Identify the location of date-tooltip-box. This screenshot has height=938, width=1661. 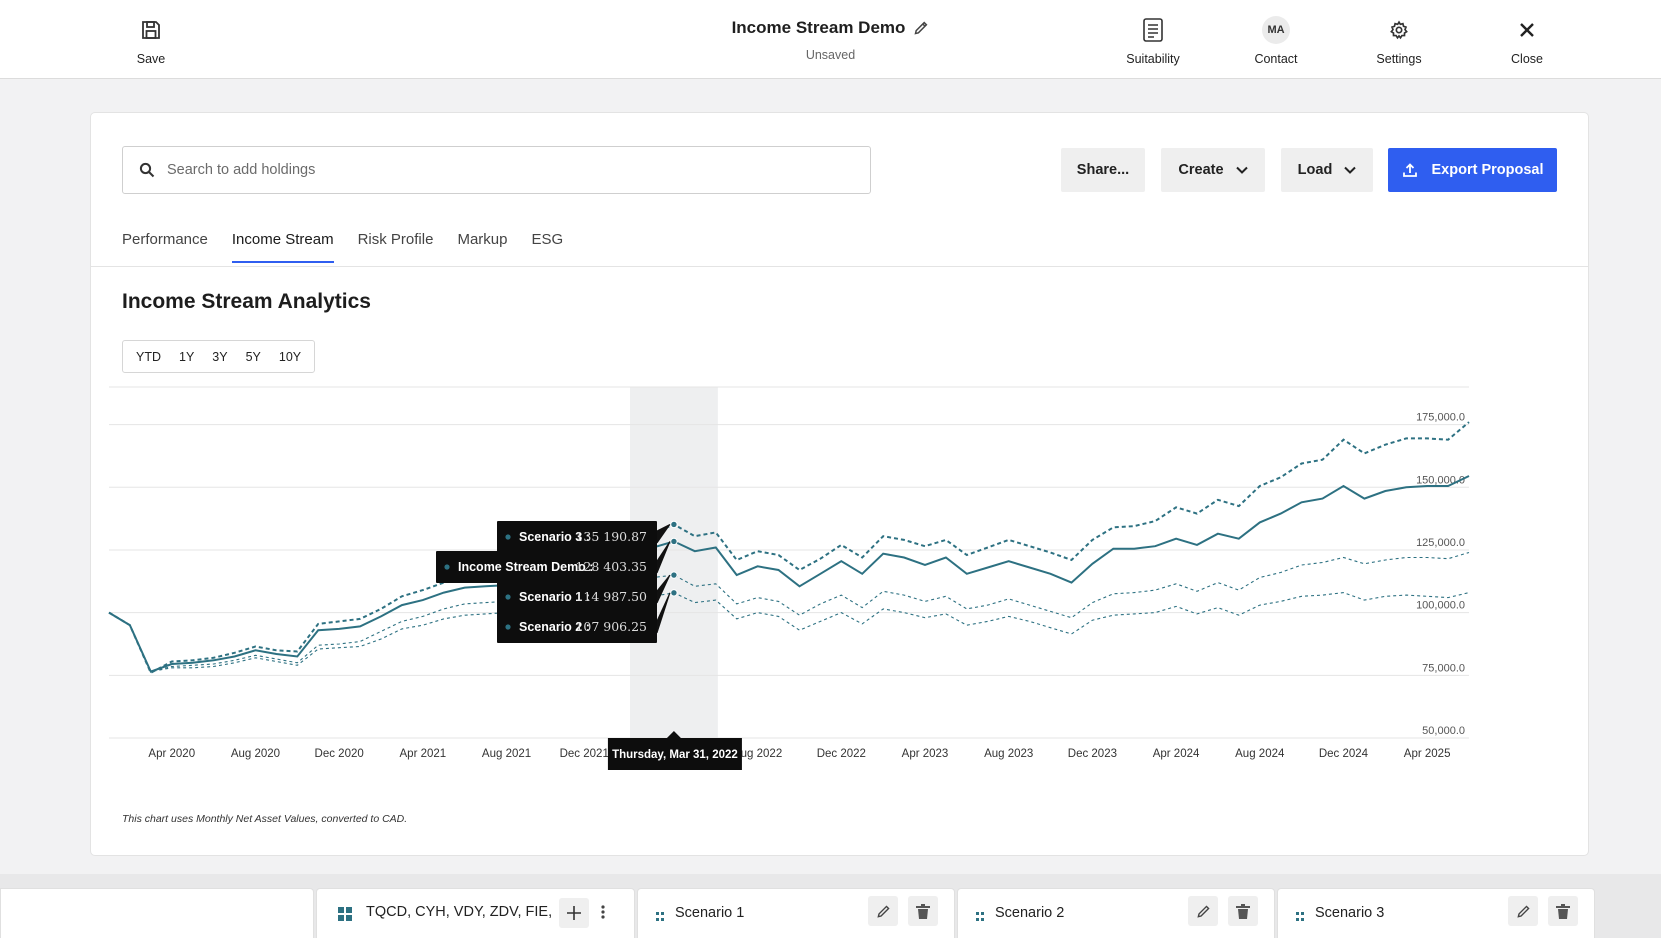
(674, 754).